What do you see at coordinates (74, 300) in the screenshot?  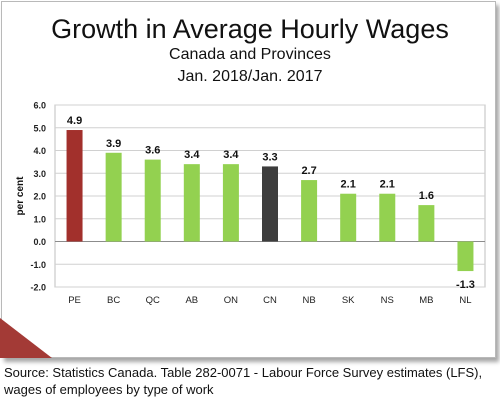 I see `x-tick-label: PE` at bounding box center [74, 300].